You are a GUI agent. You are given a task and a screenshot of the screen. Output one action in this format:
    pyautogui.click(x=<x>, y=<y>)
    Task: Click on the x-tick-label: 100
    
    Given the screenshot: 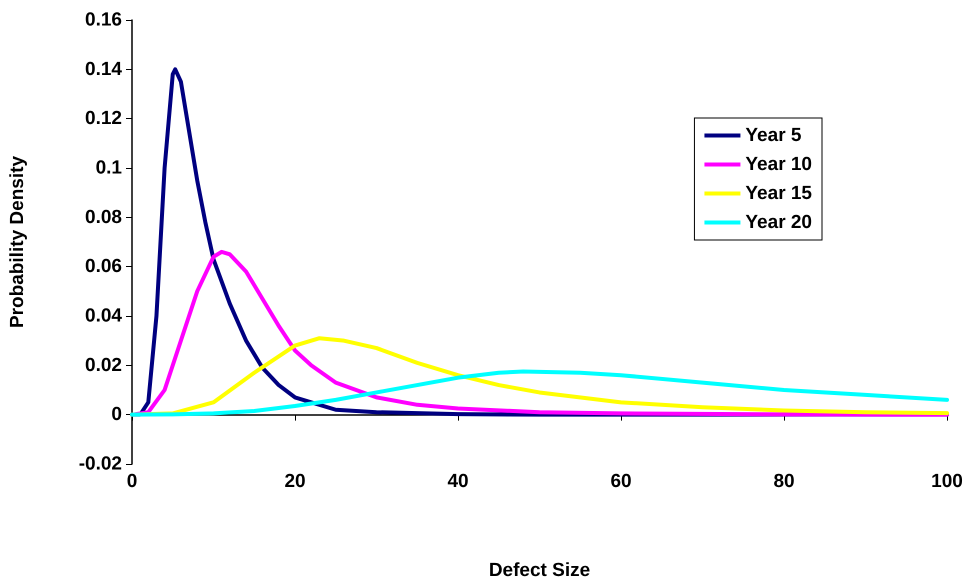 What is the action you would take?
    pyautogui.click(x=947, y=481)
    